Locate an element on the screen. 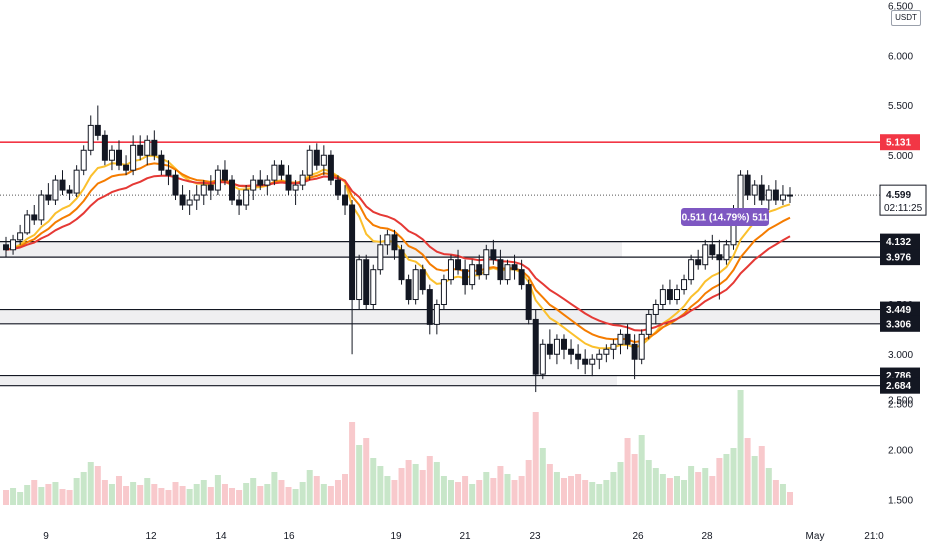  x-tick-label: 28 is located at coordinates (707, 536).